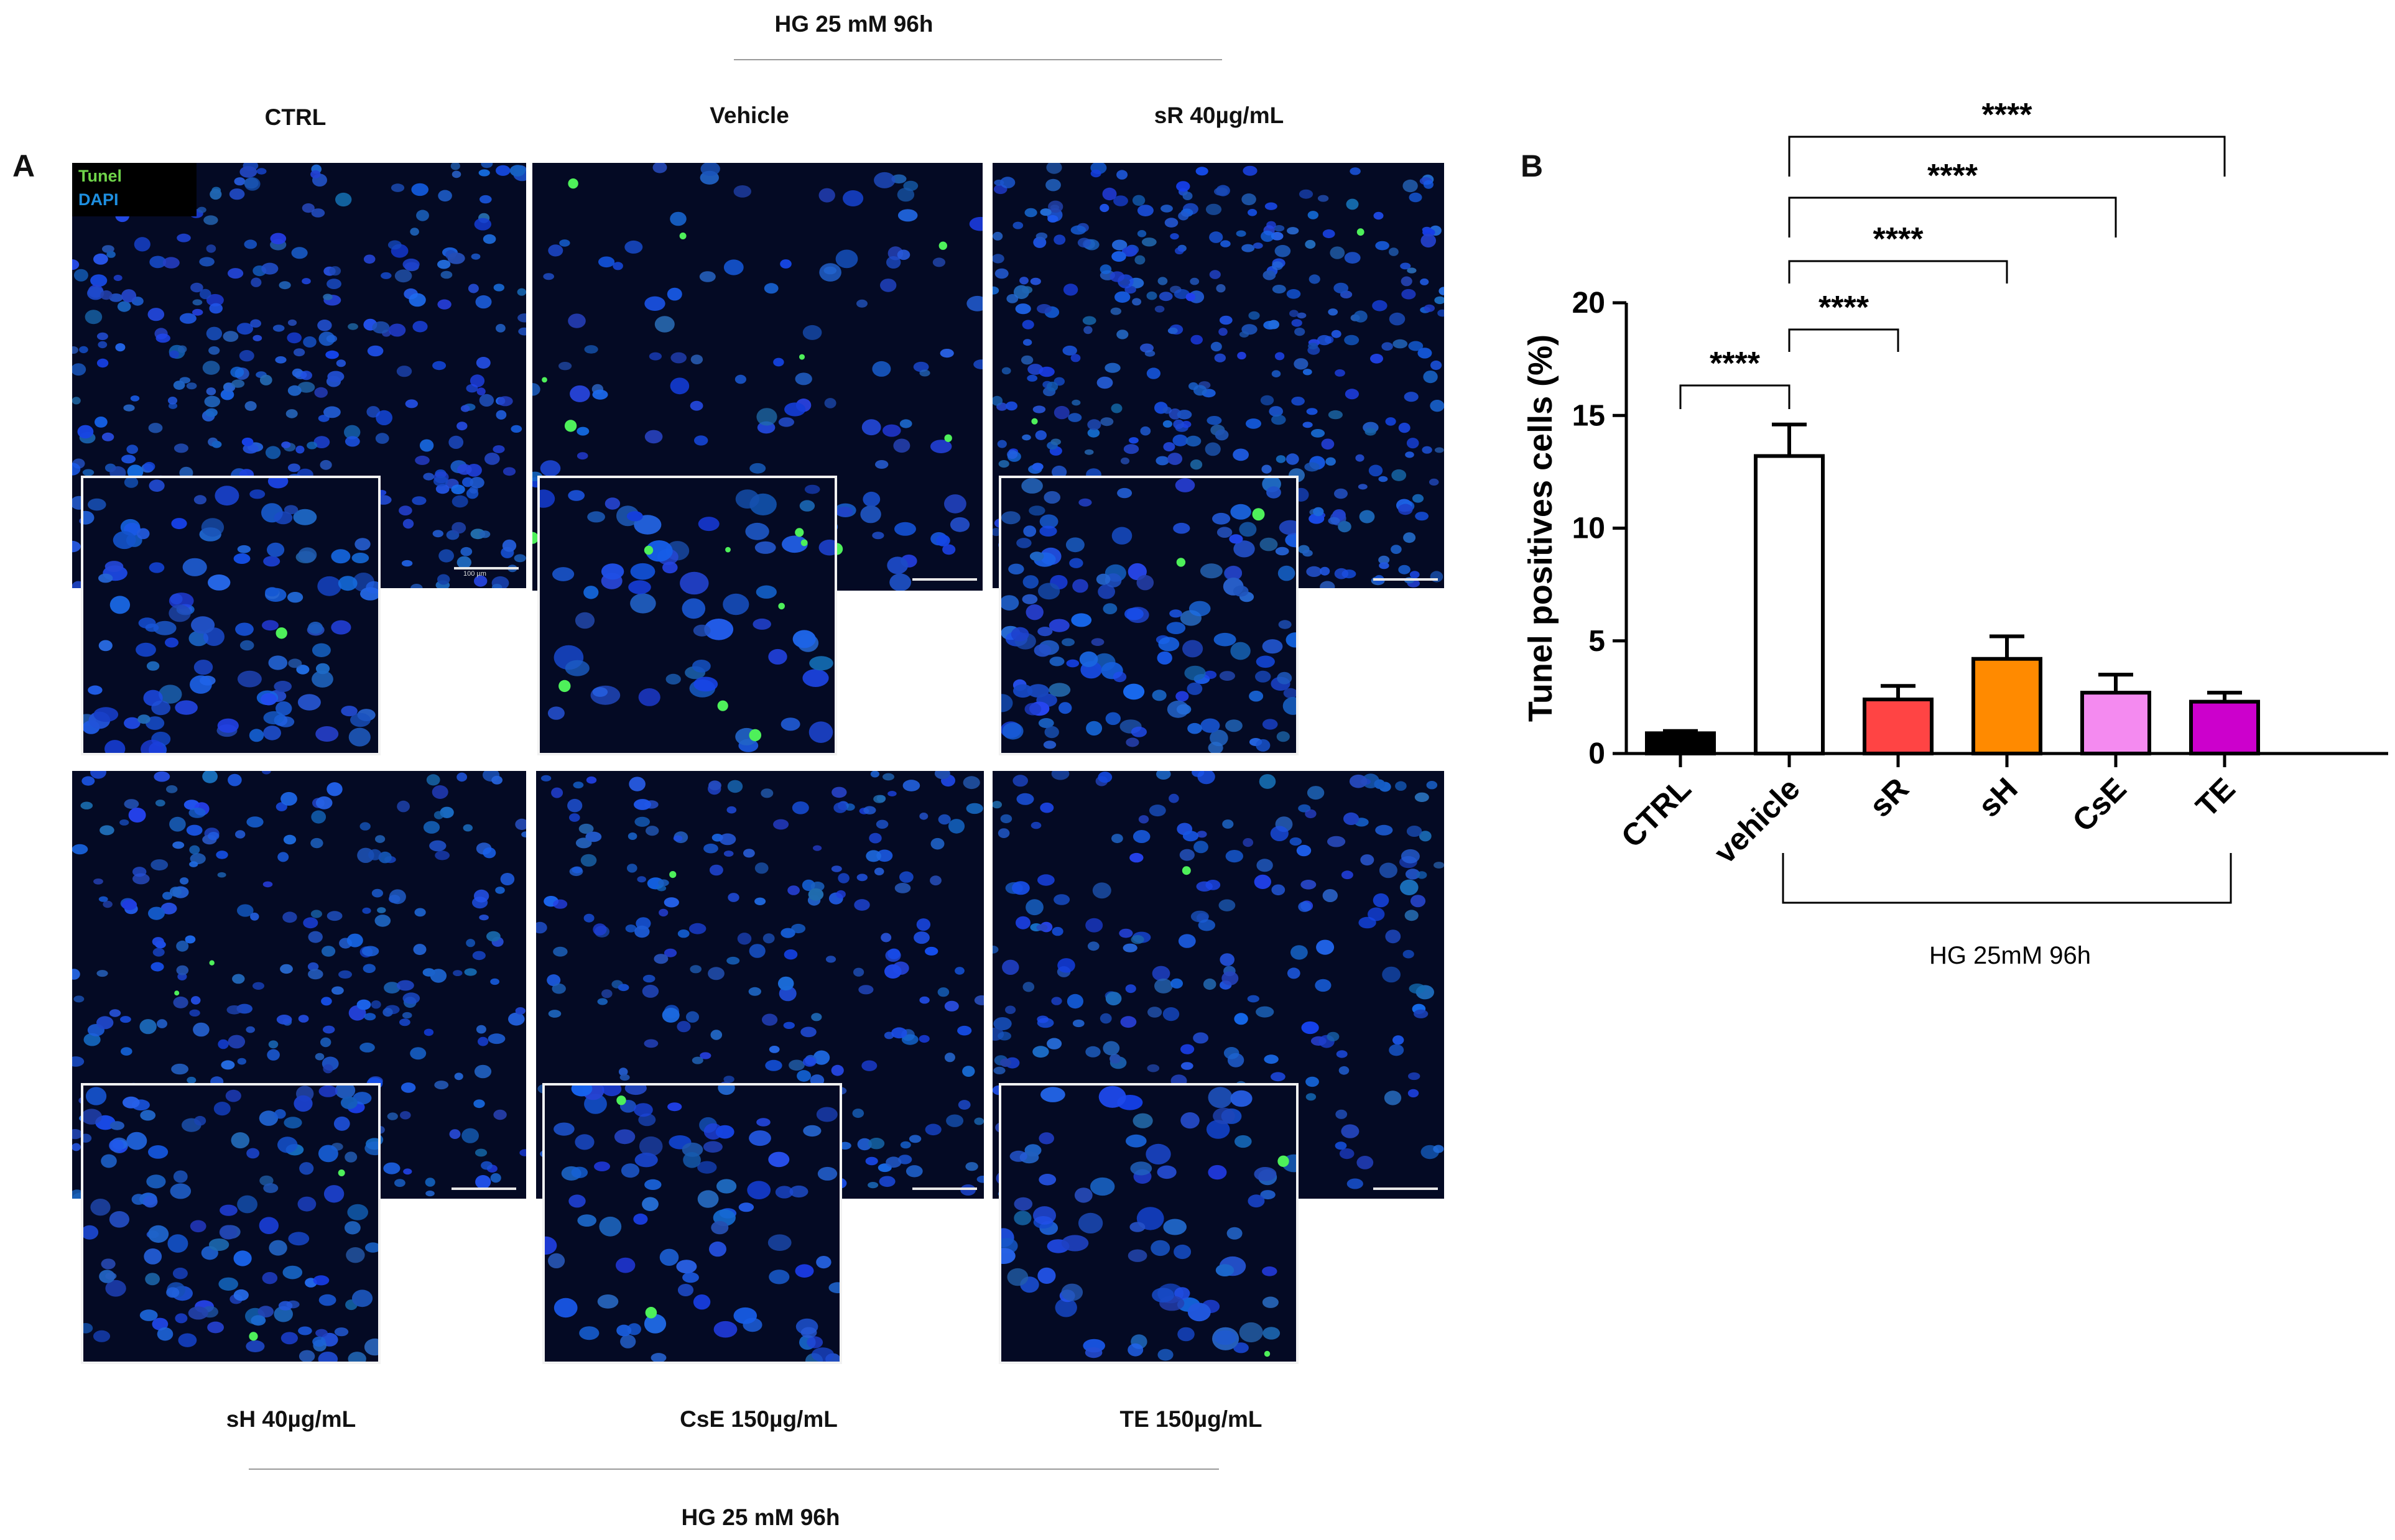  I want to click on image-label-sh: sH 40µg/mL, so click(291, 1419).